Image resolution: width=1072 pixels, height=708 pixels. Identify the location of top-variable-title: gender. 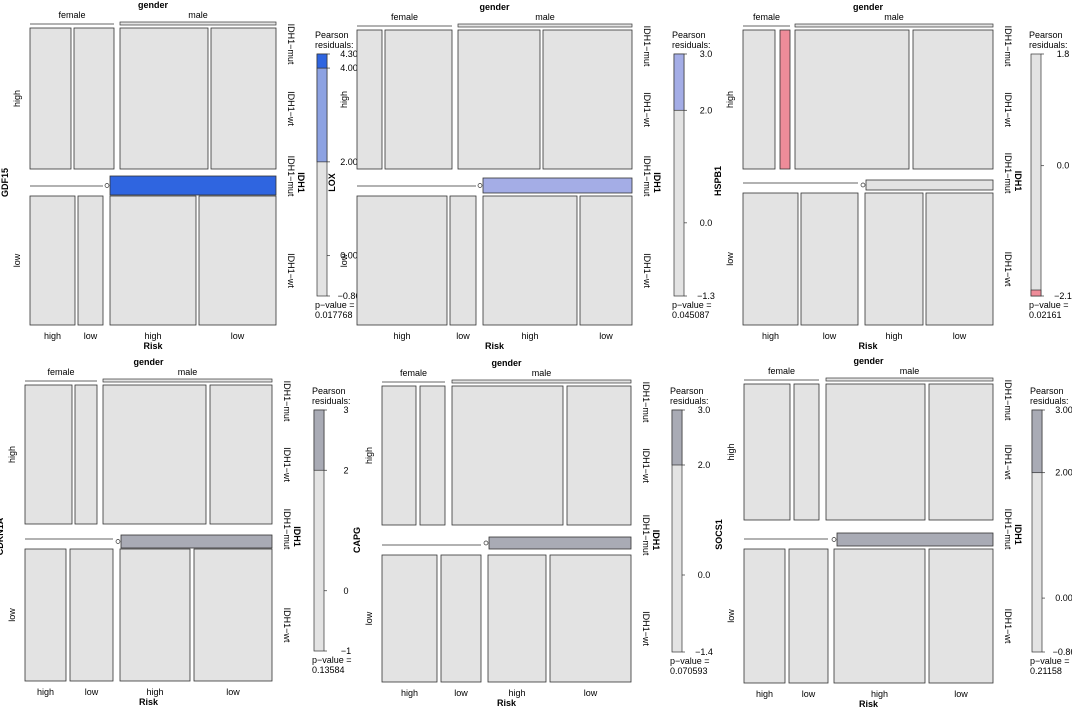
(148, 362).